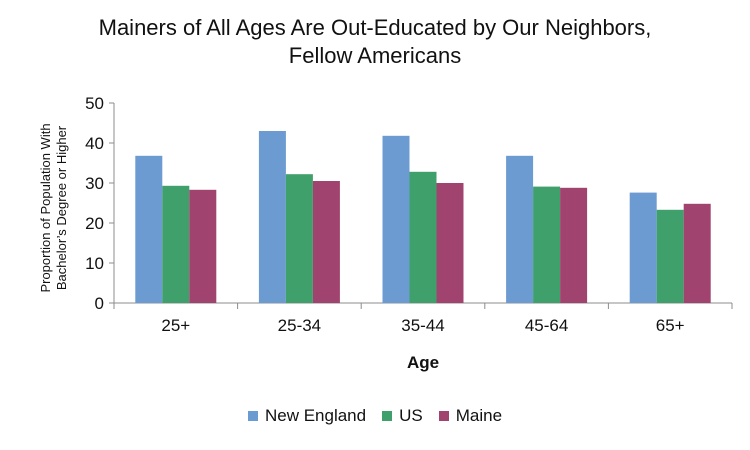 Image resolution: width=750 pixels, height=450 pixels. Describe the element at coordinates (94, 223) in the screenshot. I see `y-tick-label: 20` at that location.